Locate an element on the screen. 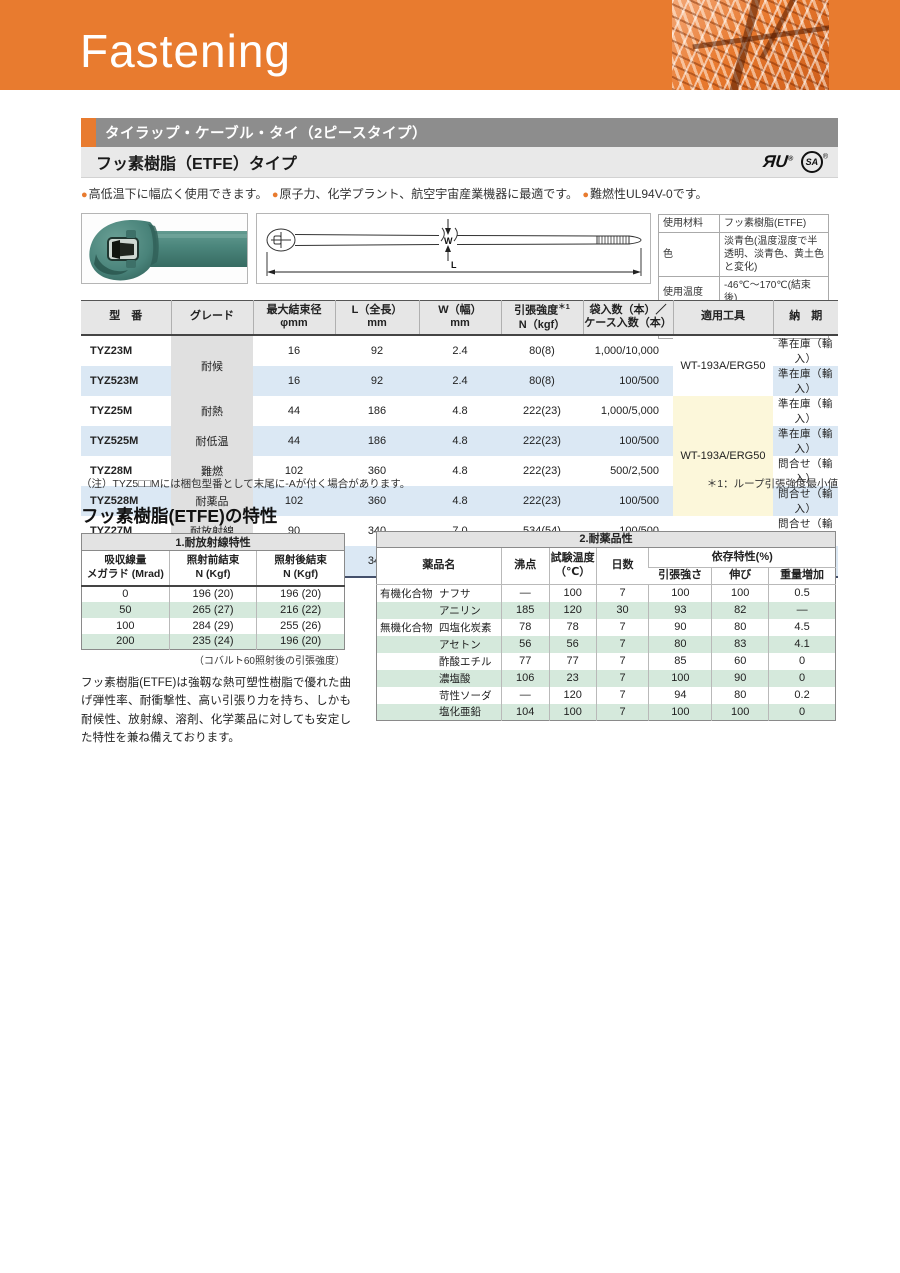 The image size is (900, 1273). table-row: 0 196 (20) 196 (20) is located at coordinates (213, 593).